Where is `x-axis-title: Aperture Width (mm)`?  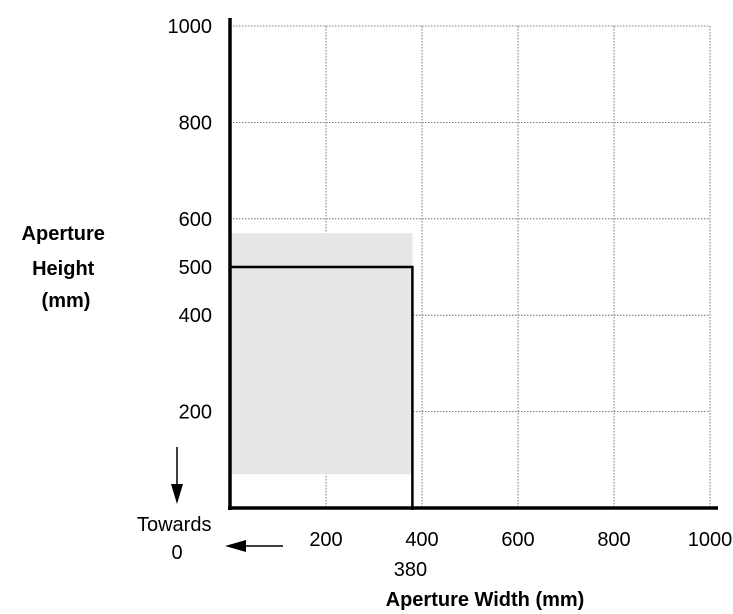
x-axis-title: Aperture Width (mm) is located at coordinates (485, 600).